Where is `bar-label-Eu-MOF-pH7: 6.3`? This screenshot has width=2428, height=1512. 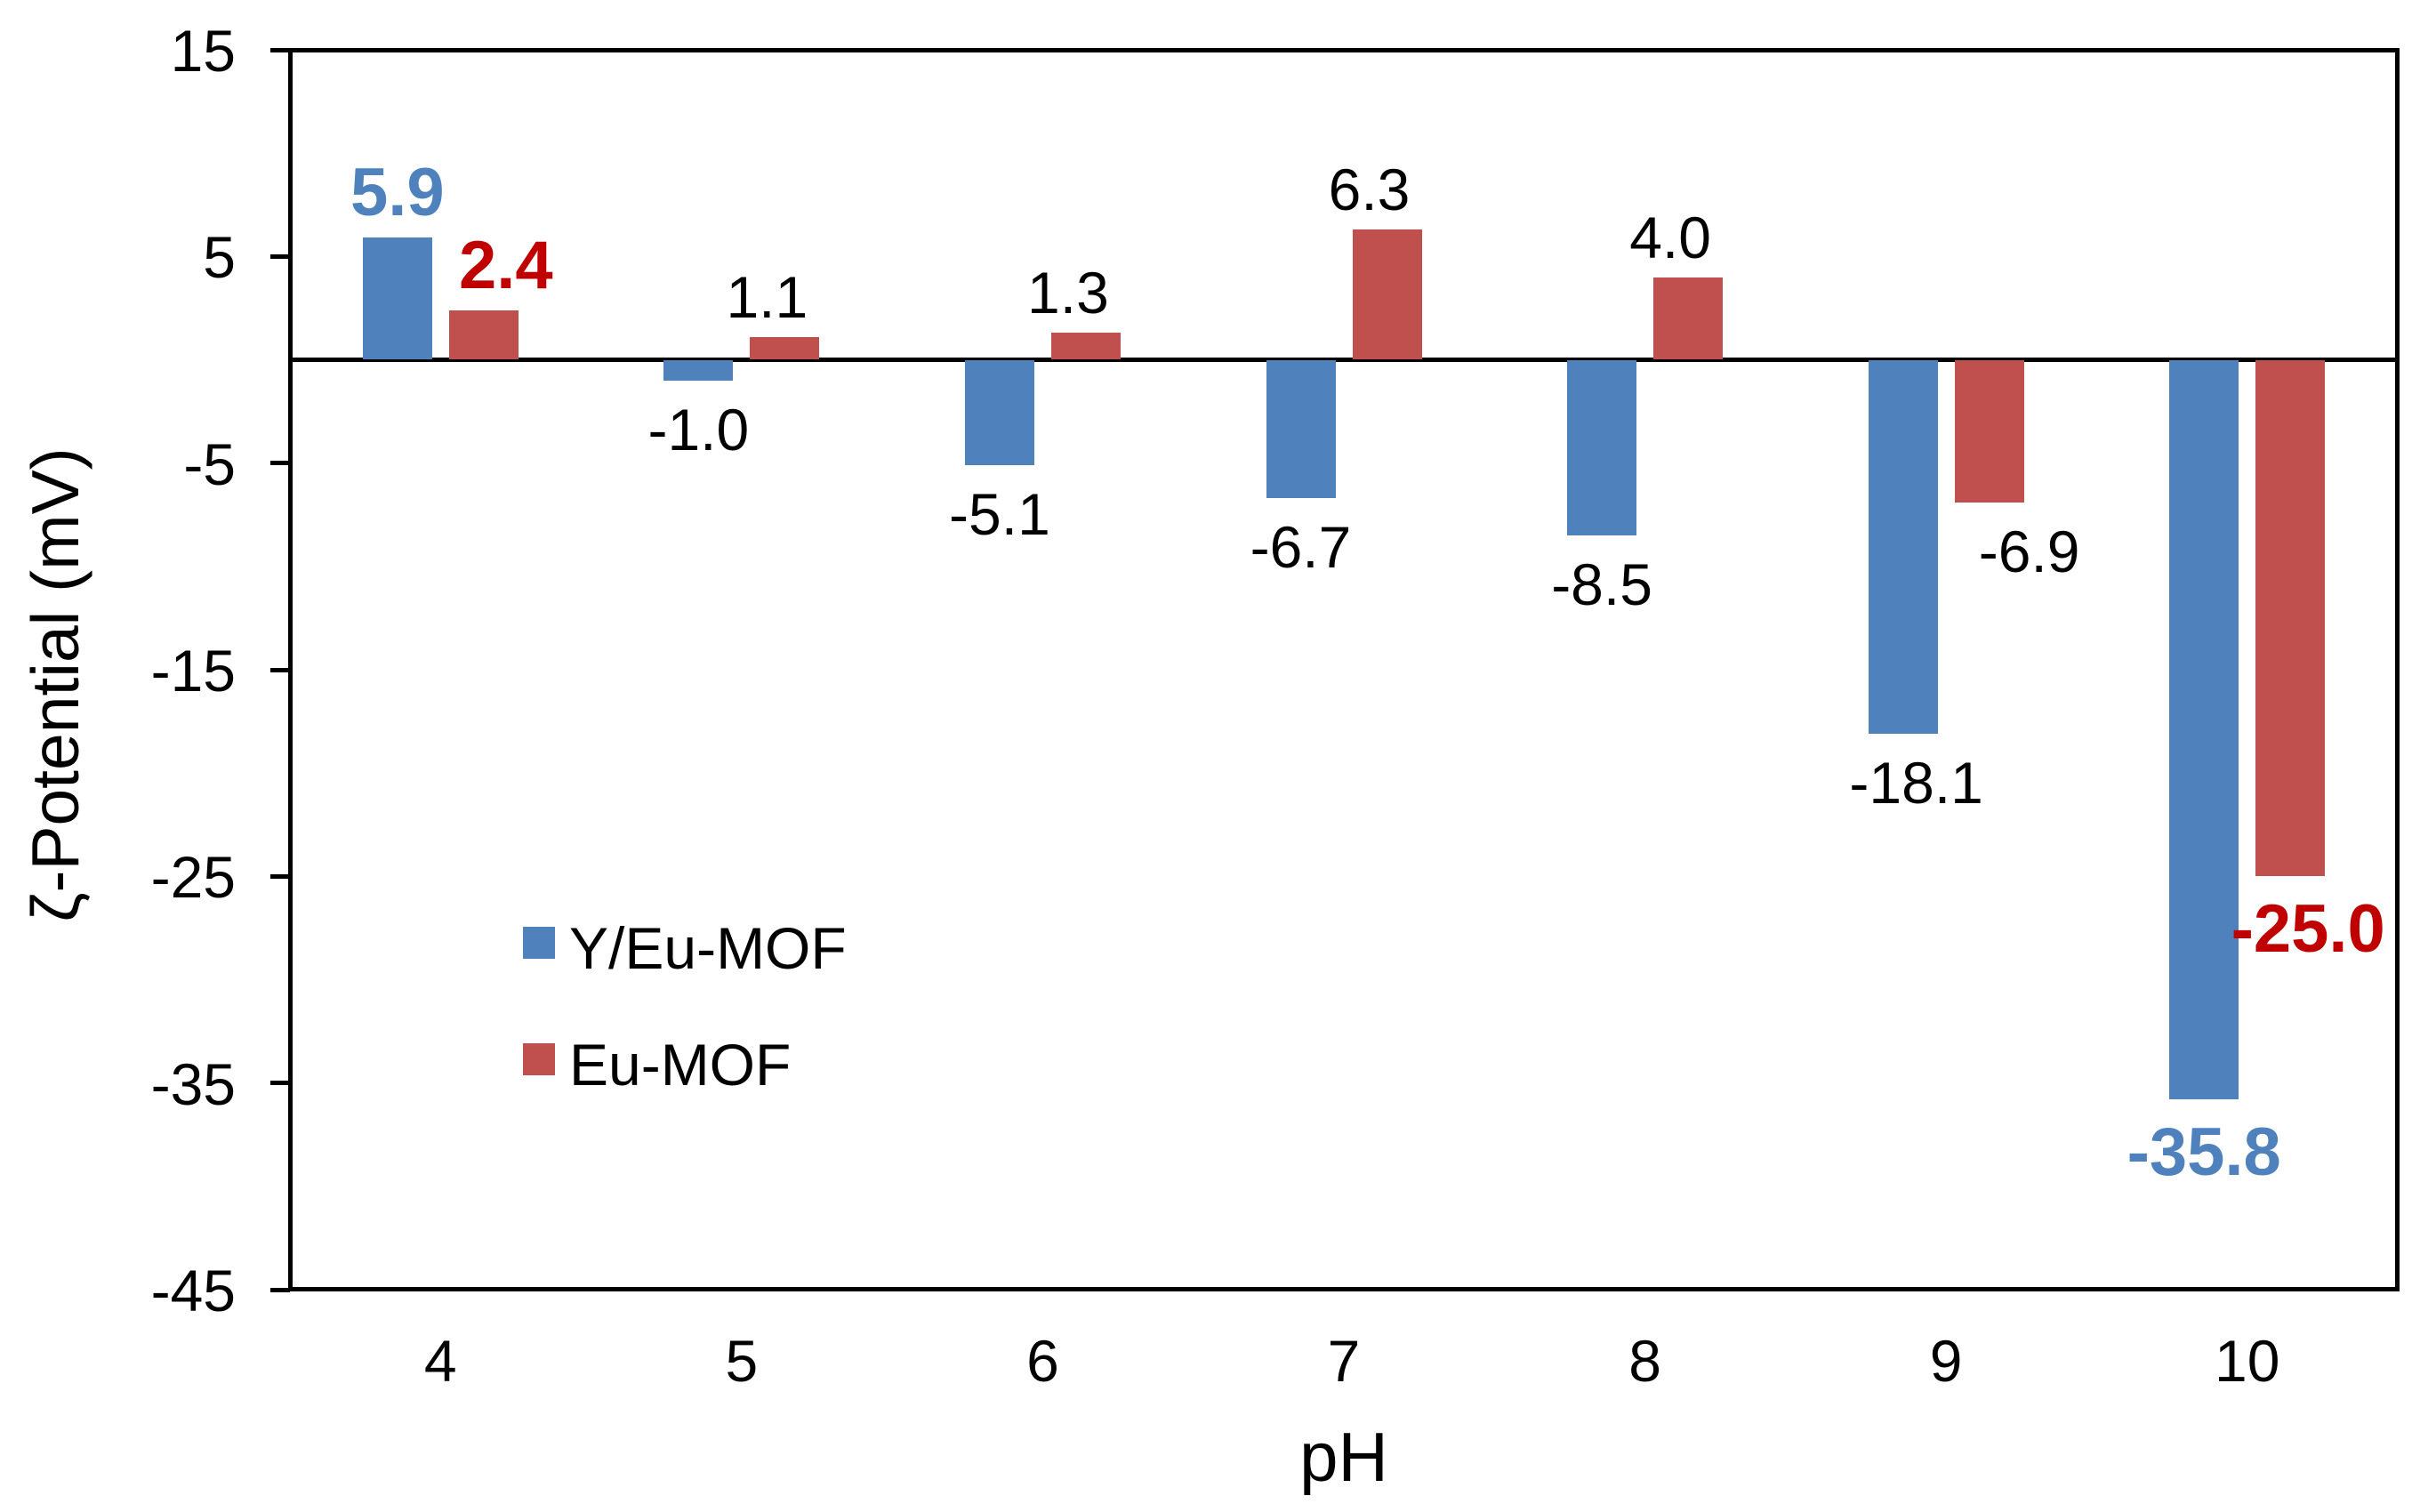 bar-label-Eu-MOF-pH7: 6.3 is located at coordinates (1369, 190).